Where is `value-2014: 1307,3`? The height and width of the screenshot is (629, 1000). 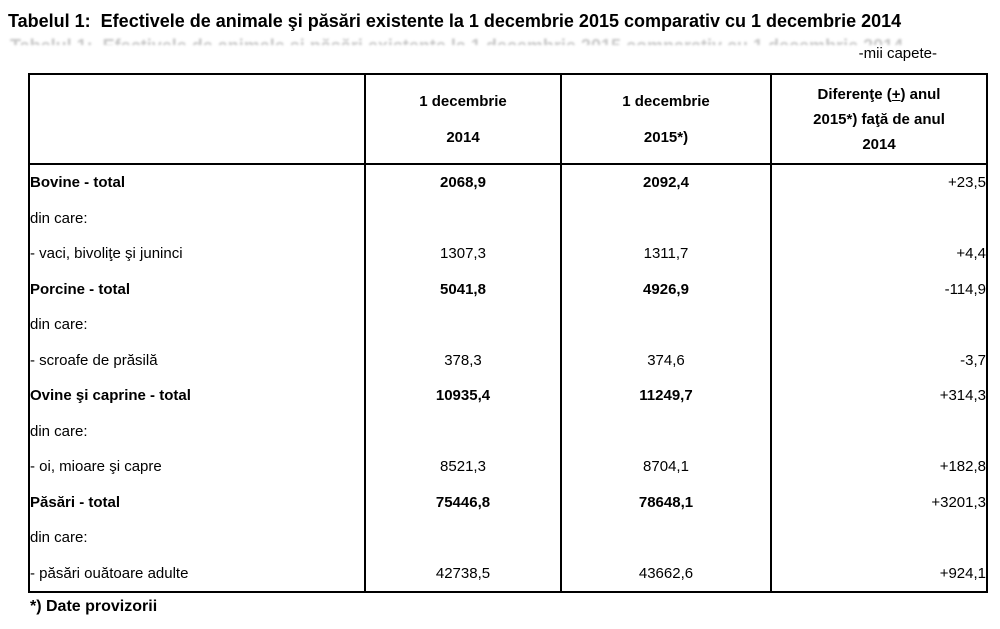
value-2014: 1307,3 is located at coordinates (462, 254).